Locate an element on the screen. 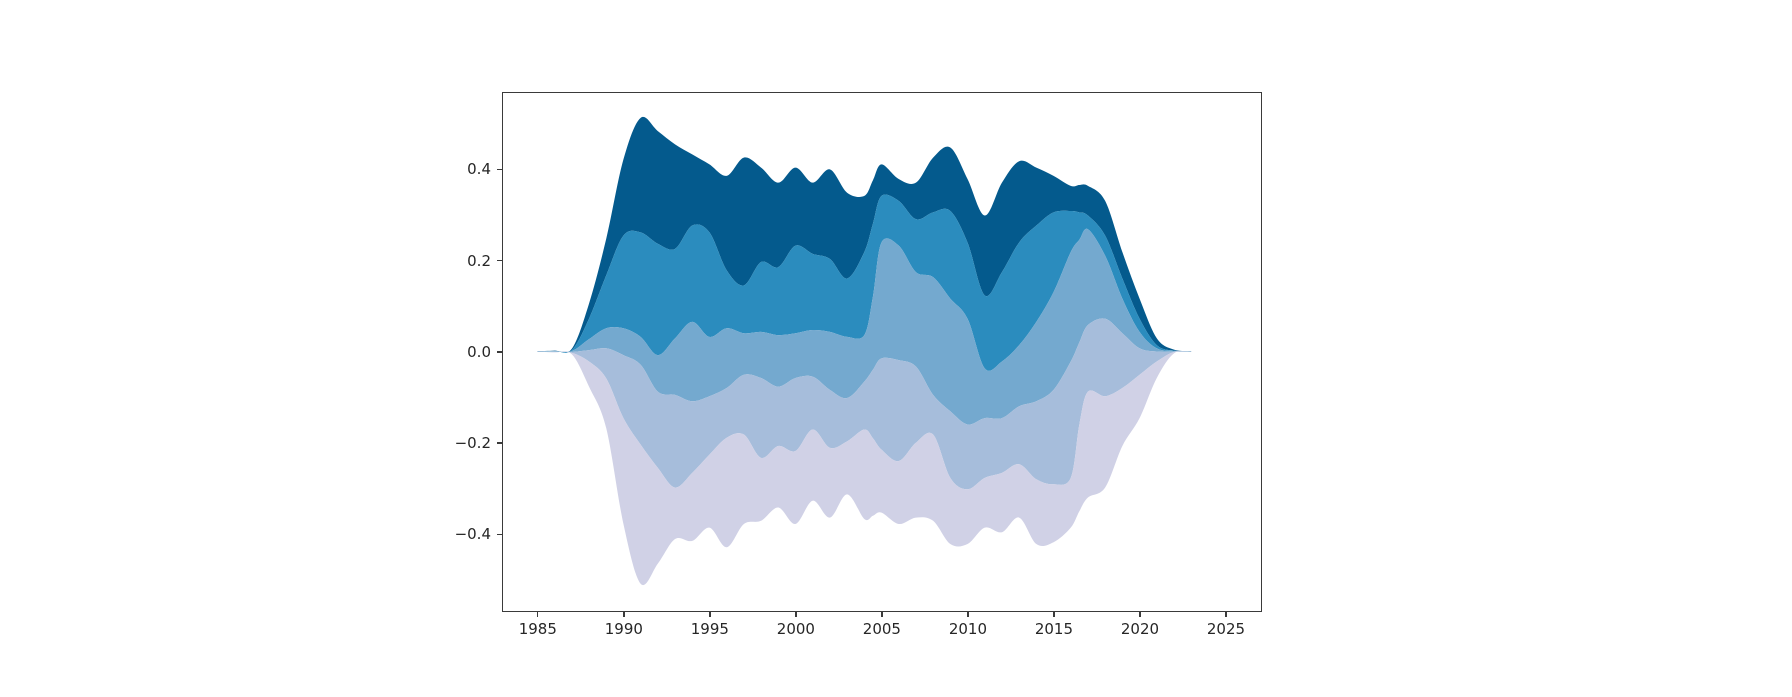 The width and height of the screenshot is (1792, 697). x-tick-label: 1995 is located at coordinates (709, 629).